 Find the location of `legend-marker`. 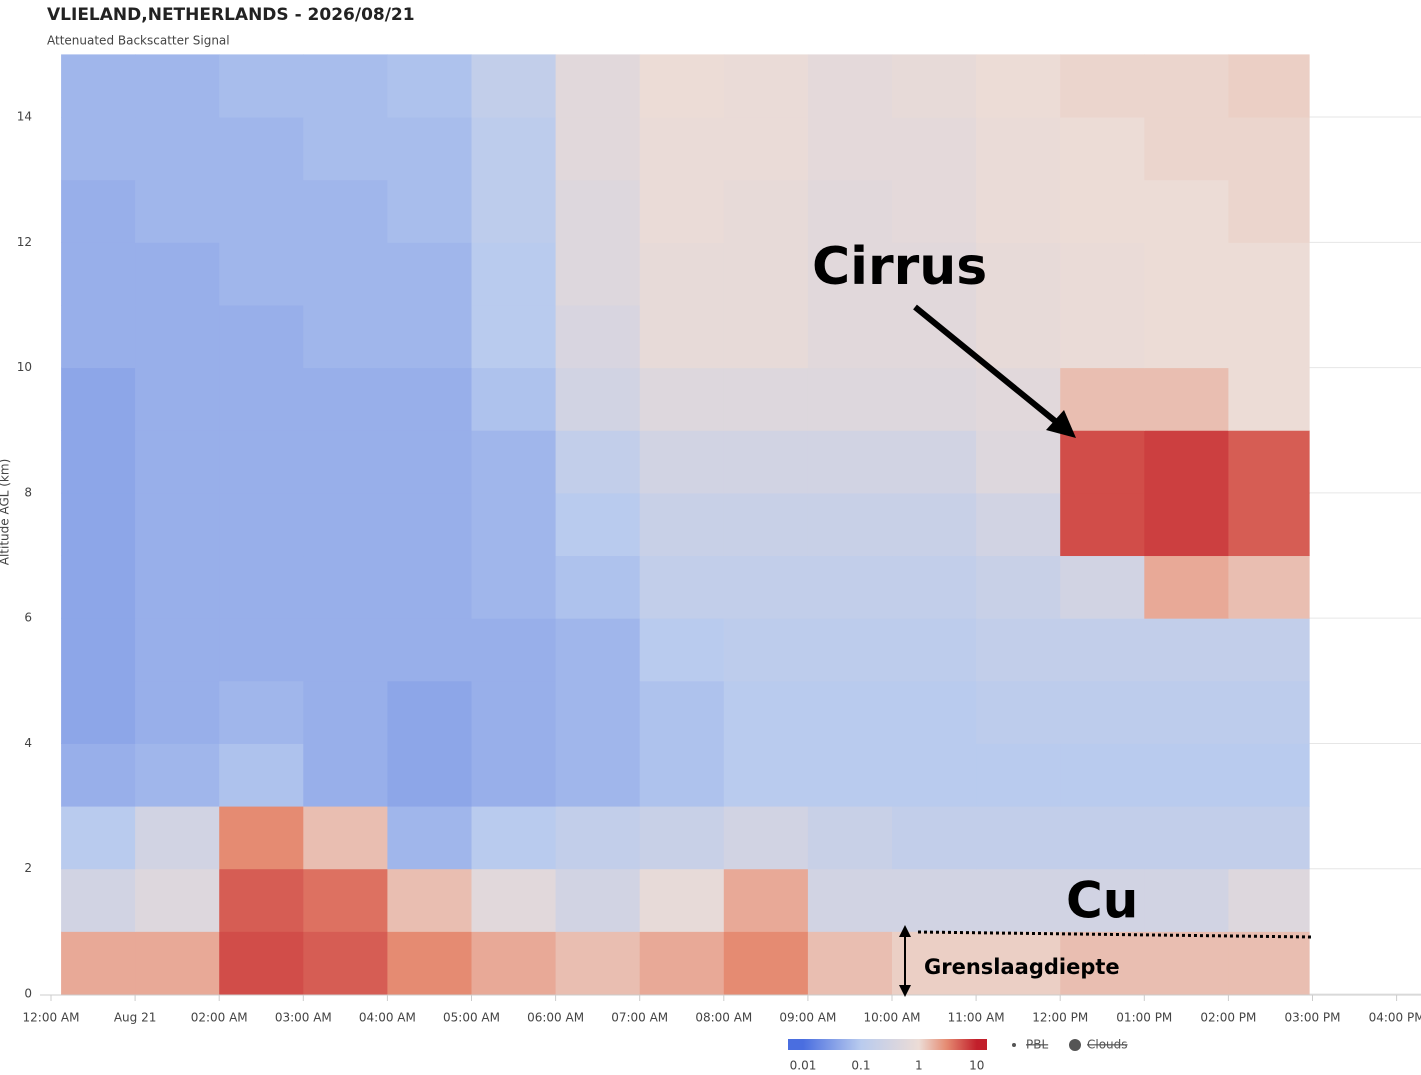

legend-marker is located at coordinates (1075, 1045).